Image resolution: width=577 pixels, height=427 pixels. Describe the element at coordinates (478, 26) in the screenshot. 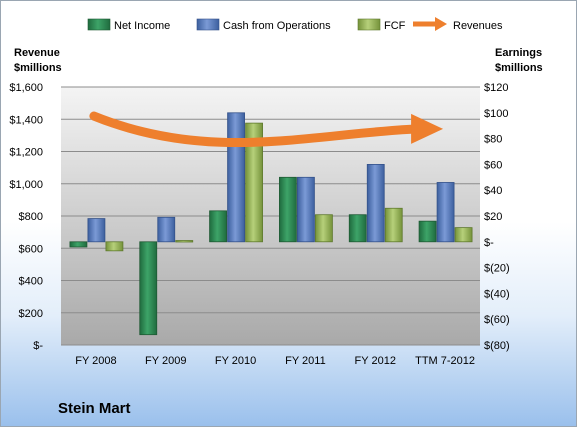

I see `legend-label-revenues: Revenues` at that location.